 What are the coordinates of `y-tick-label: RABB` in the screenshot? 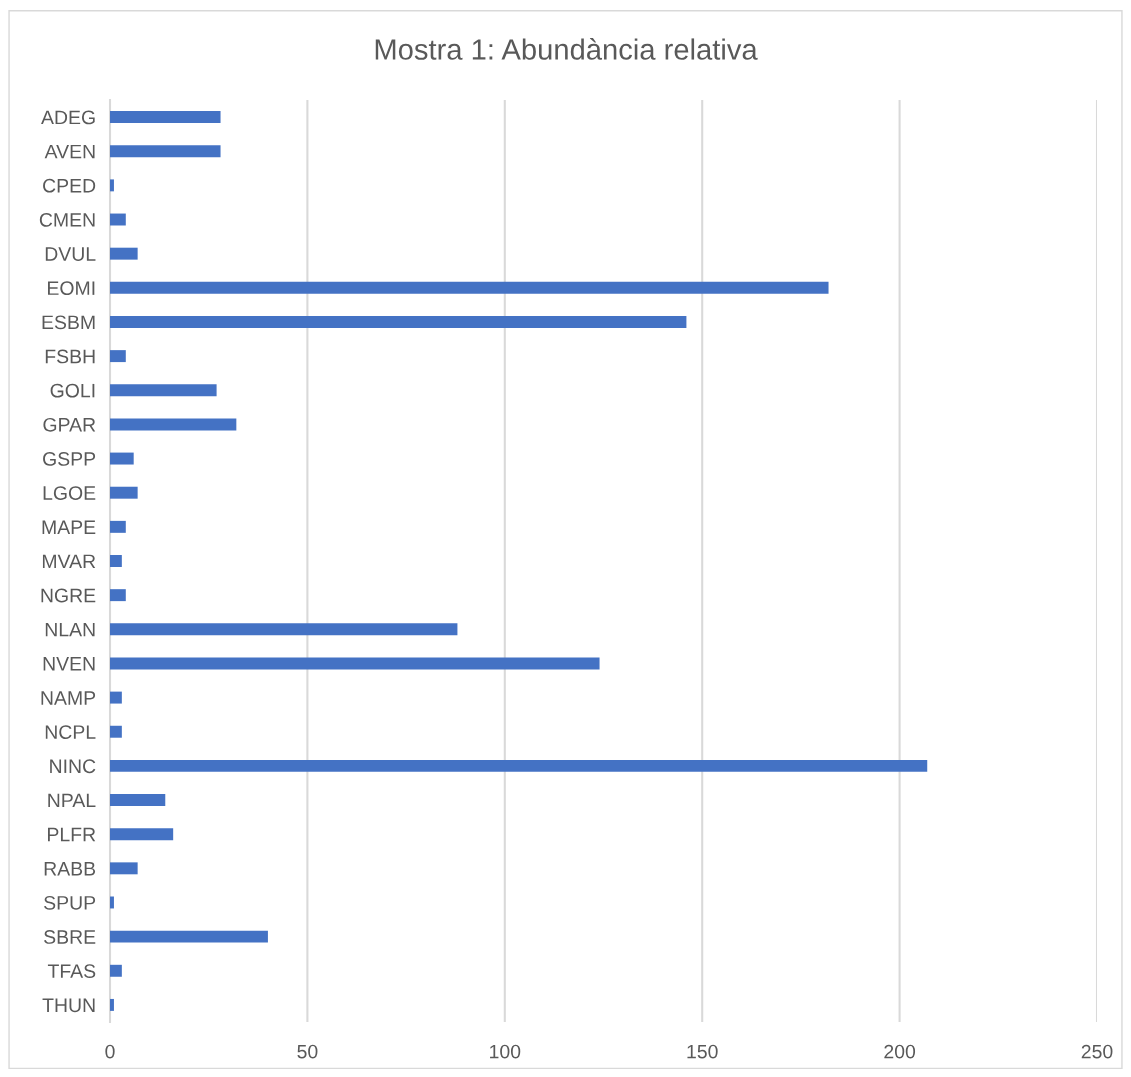 It's located at (70, 869).